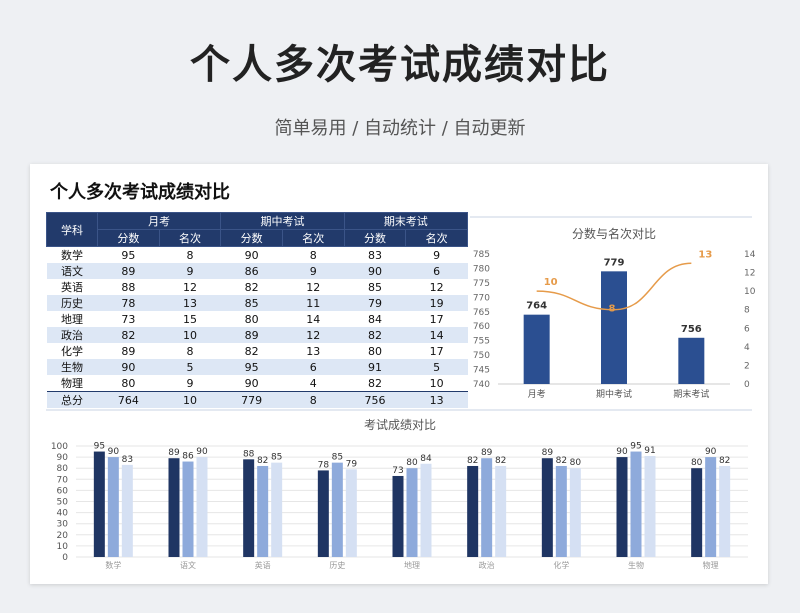  I want to click on score-cell: 73, so click(128, 319).